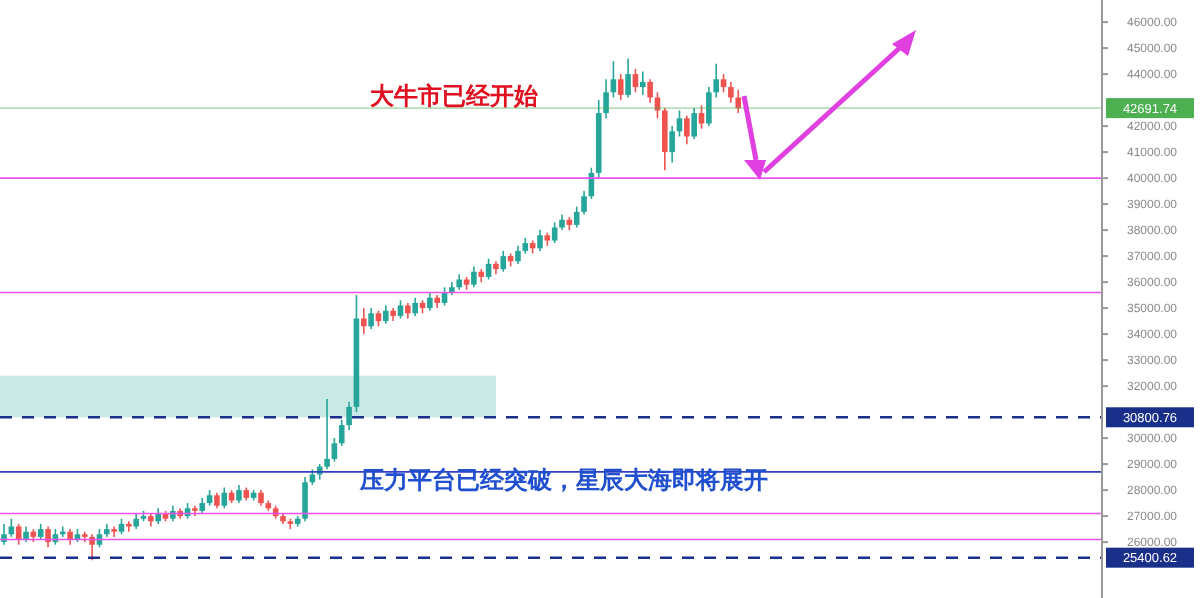 Image resolution: width=1200 pixels, height=598 pixels. Describe the element at coordinates (563, 480) in the screenshot. I see `annotation: 压力平台已经突破，星辰大海即将展开` at that location.